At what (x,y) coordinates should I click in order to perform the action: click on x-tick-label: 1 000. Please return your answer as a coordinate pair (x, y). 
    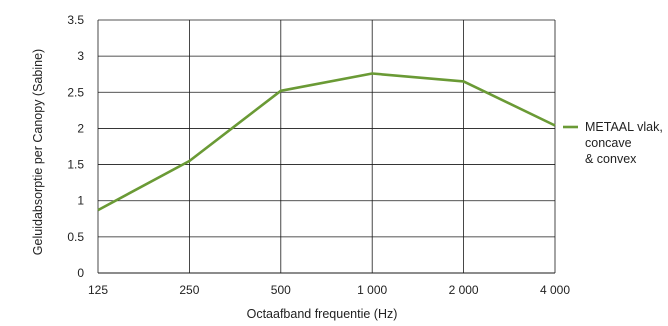
    Looking at the image, I should click on (372, 290).